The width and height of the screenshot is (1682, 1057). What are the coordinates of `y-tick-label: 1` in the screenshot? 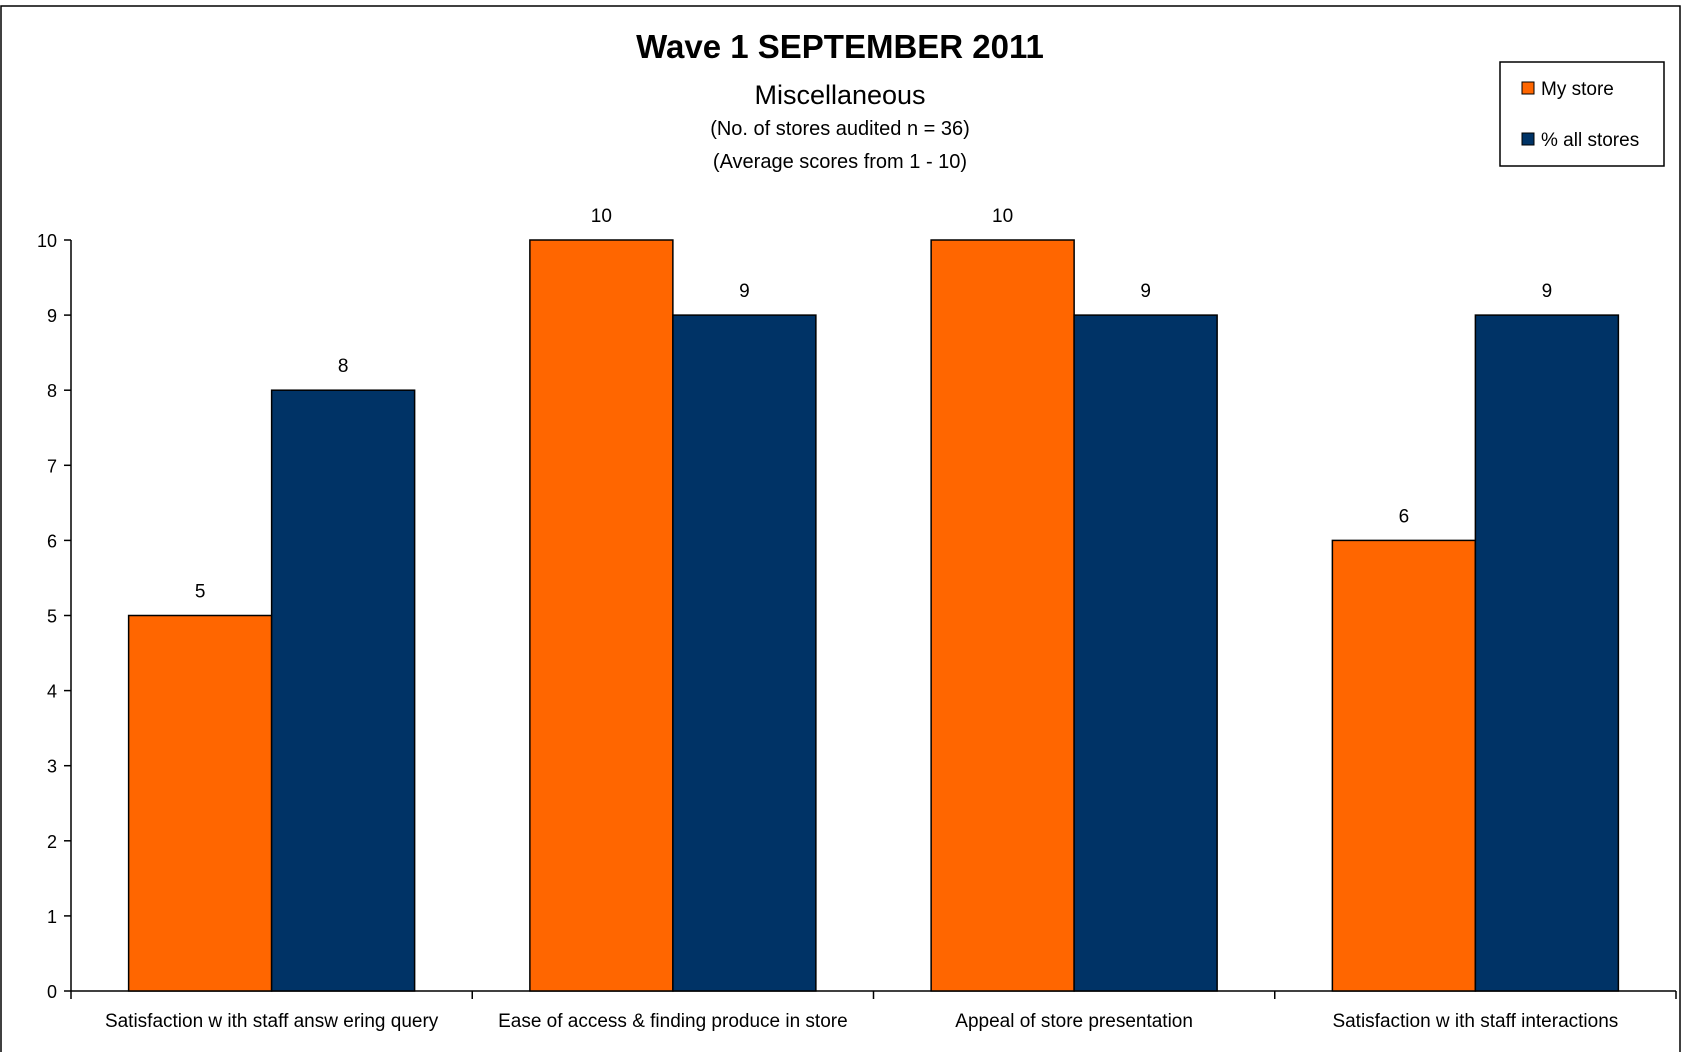 It's located at (52, 917).